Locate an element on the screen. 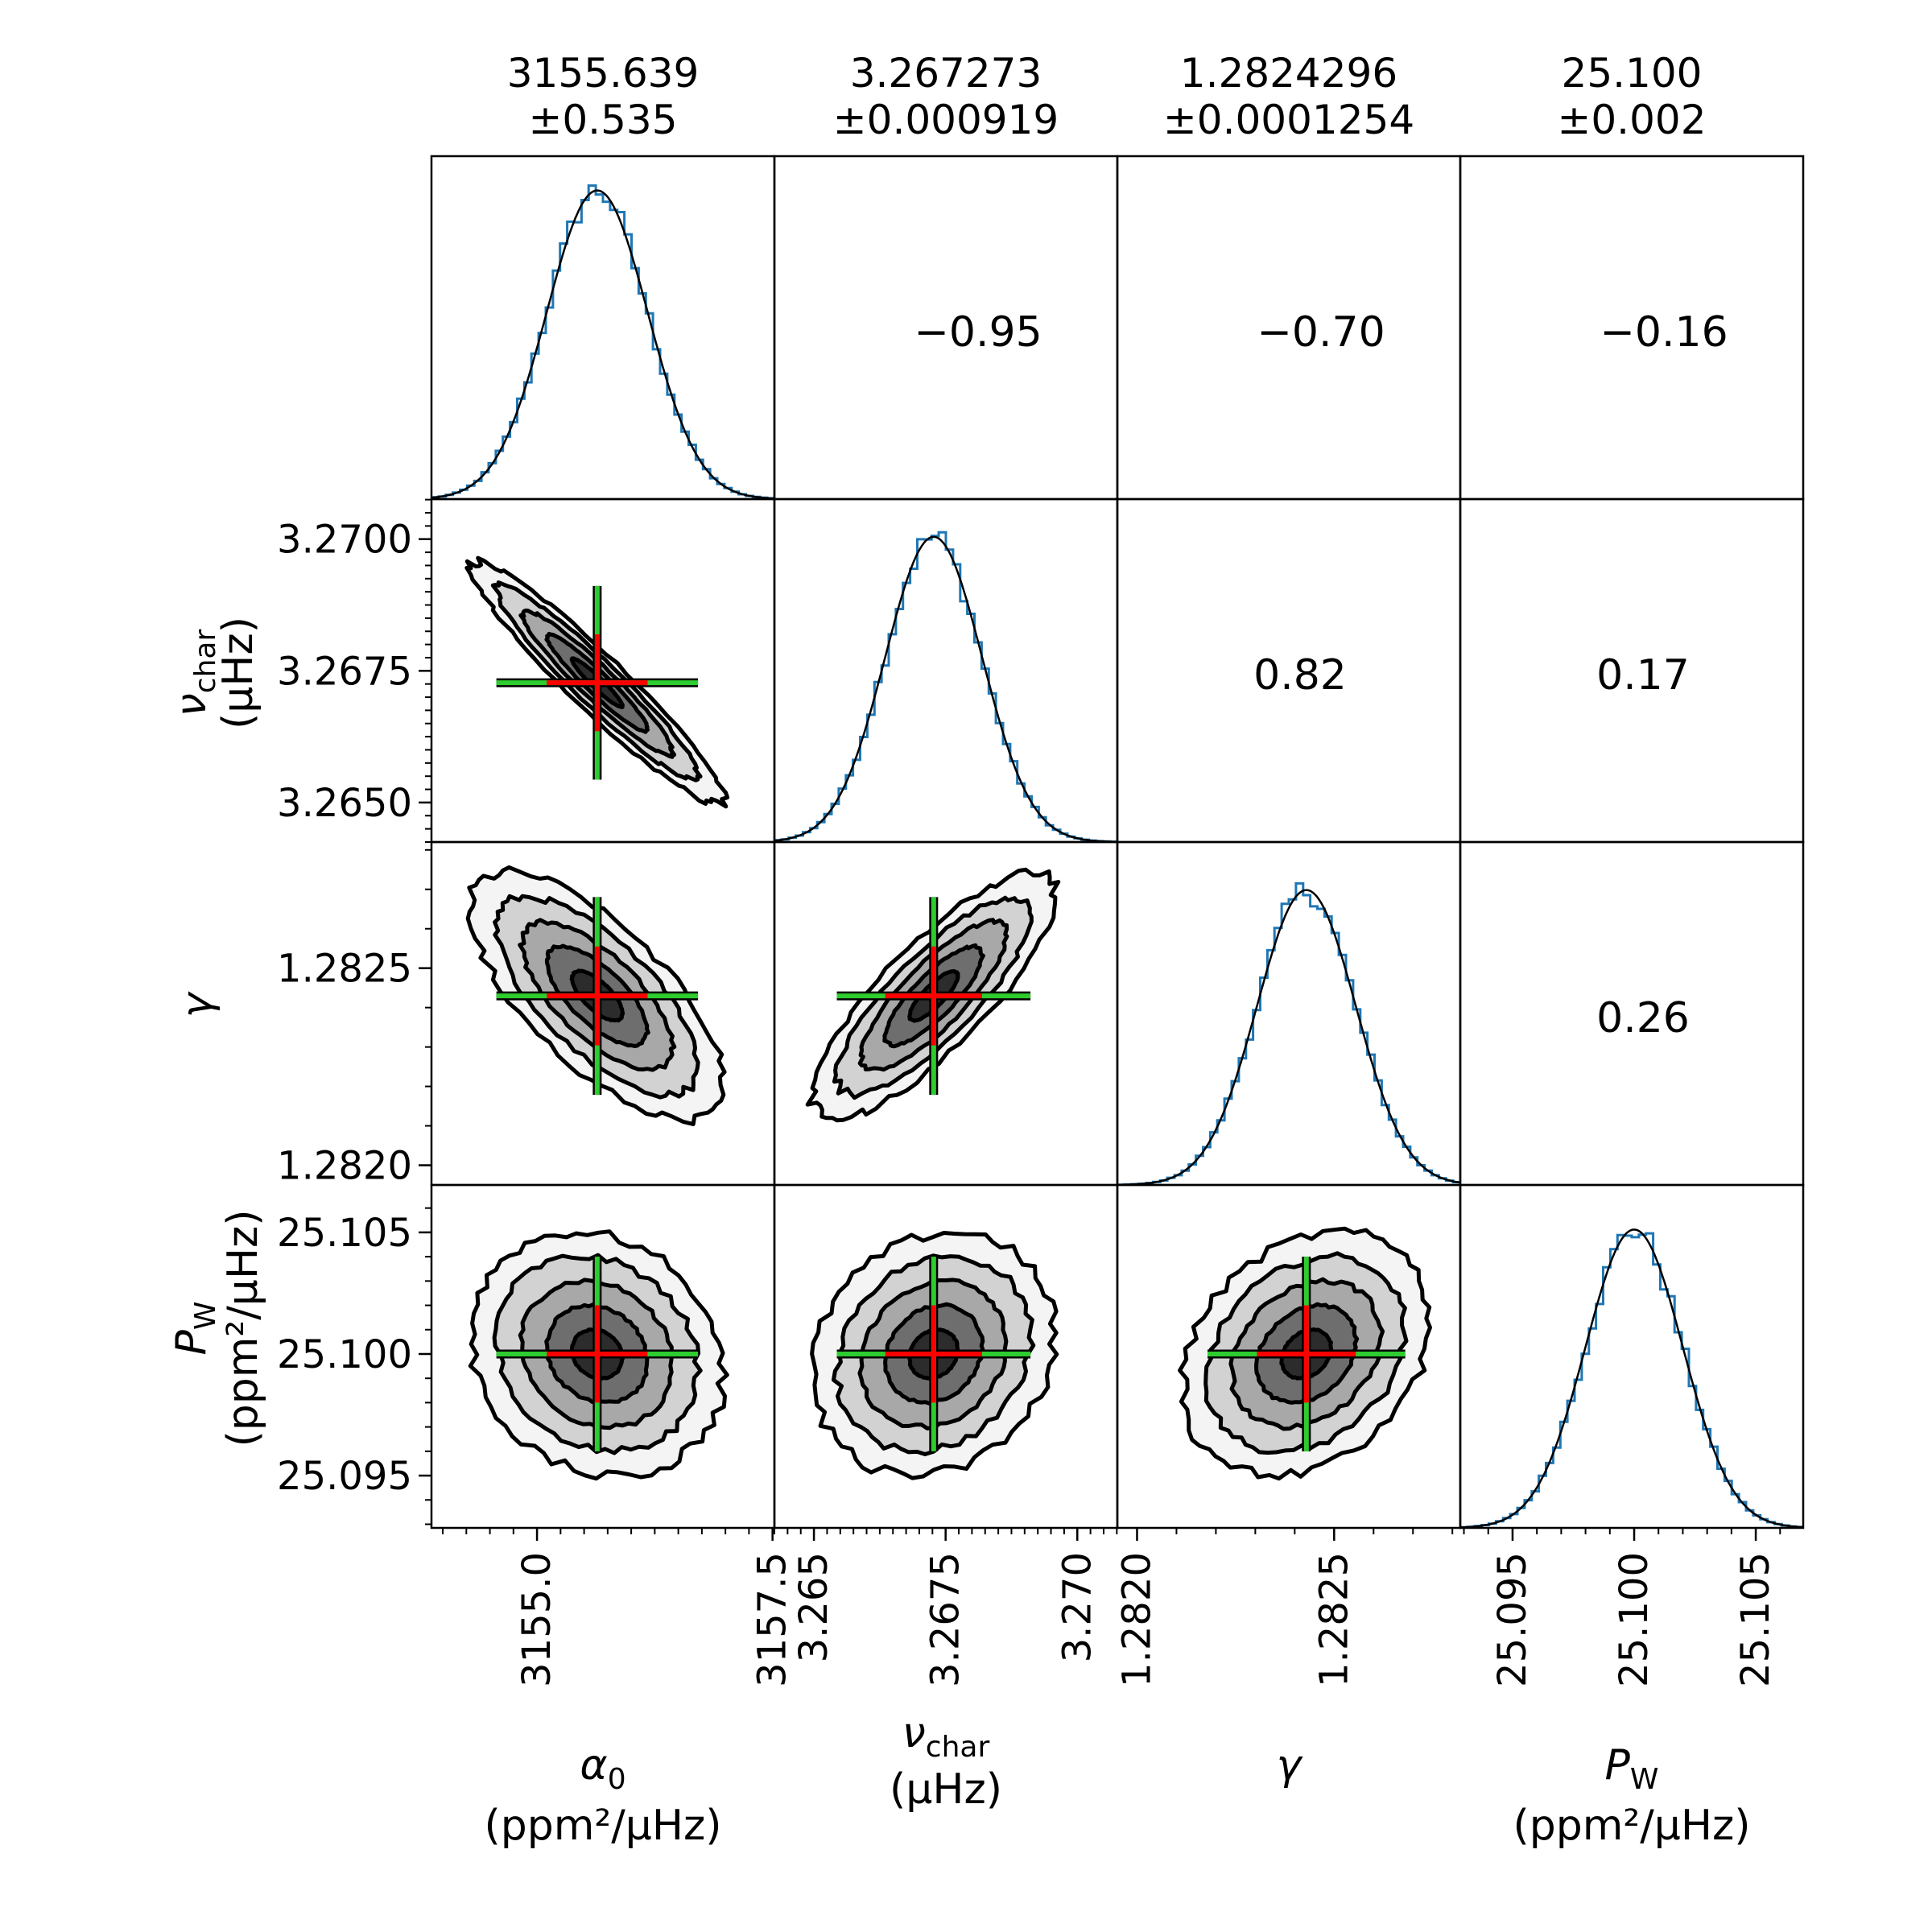 The image size is (1932, 1932). x-tick-label: 3157.5 is located at coordinates (772, 1619).